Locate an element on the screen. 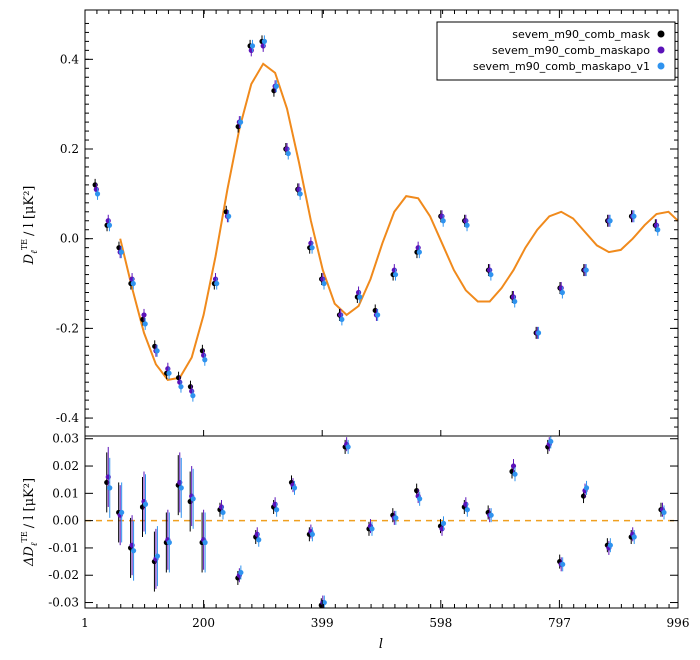  bottom-ylabel-sub: ℓ is located at coordinates (35, 544).